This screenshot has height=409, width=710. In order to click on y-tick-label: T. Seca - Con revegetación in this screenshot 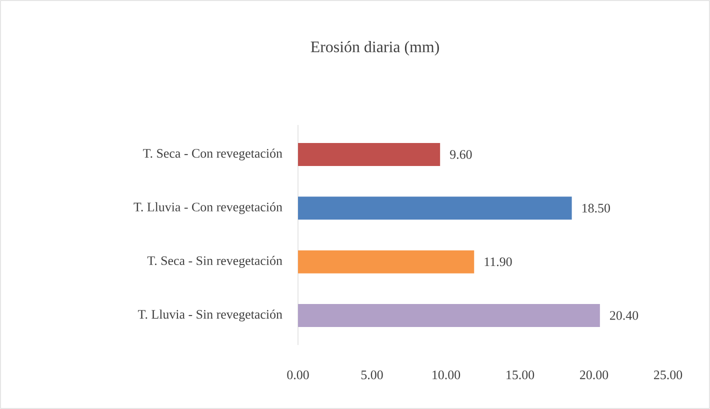, I will do `click(212, 154)`.